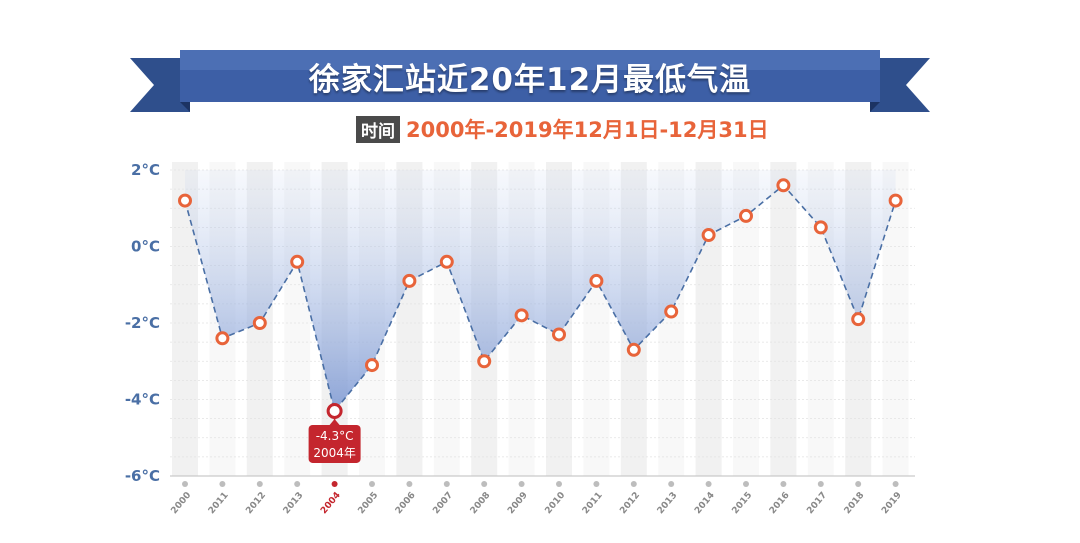 The image size is (1080, 543). I want to click on x-tick-label: 2006, so click(406, 504).